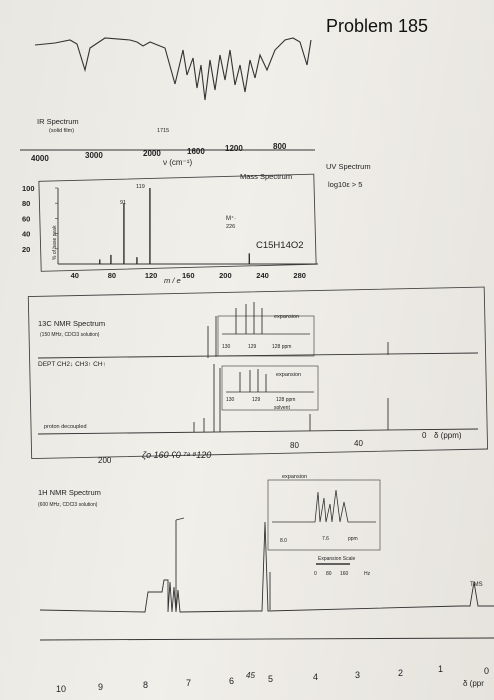 The image size is (494, 700). What do you see at coordinates (377, 26) in the screenshot?
I see `problem-title: Problem 185` at bounding box center [377, 26].